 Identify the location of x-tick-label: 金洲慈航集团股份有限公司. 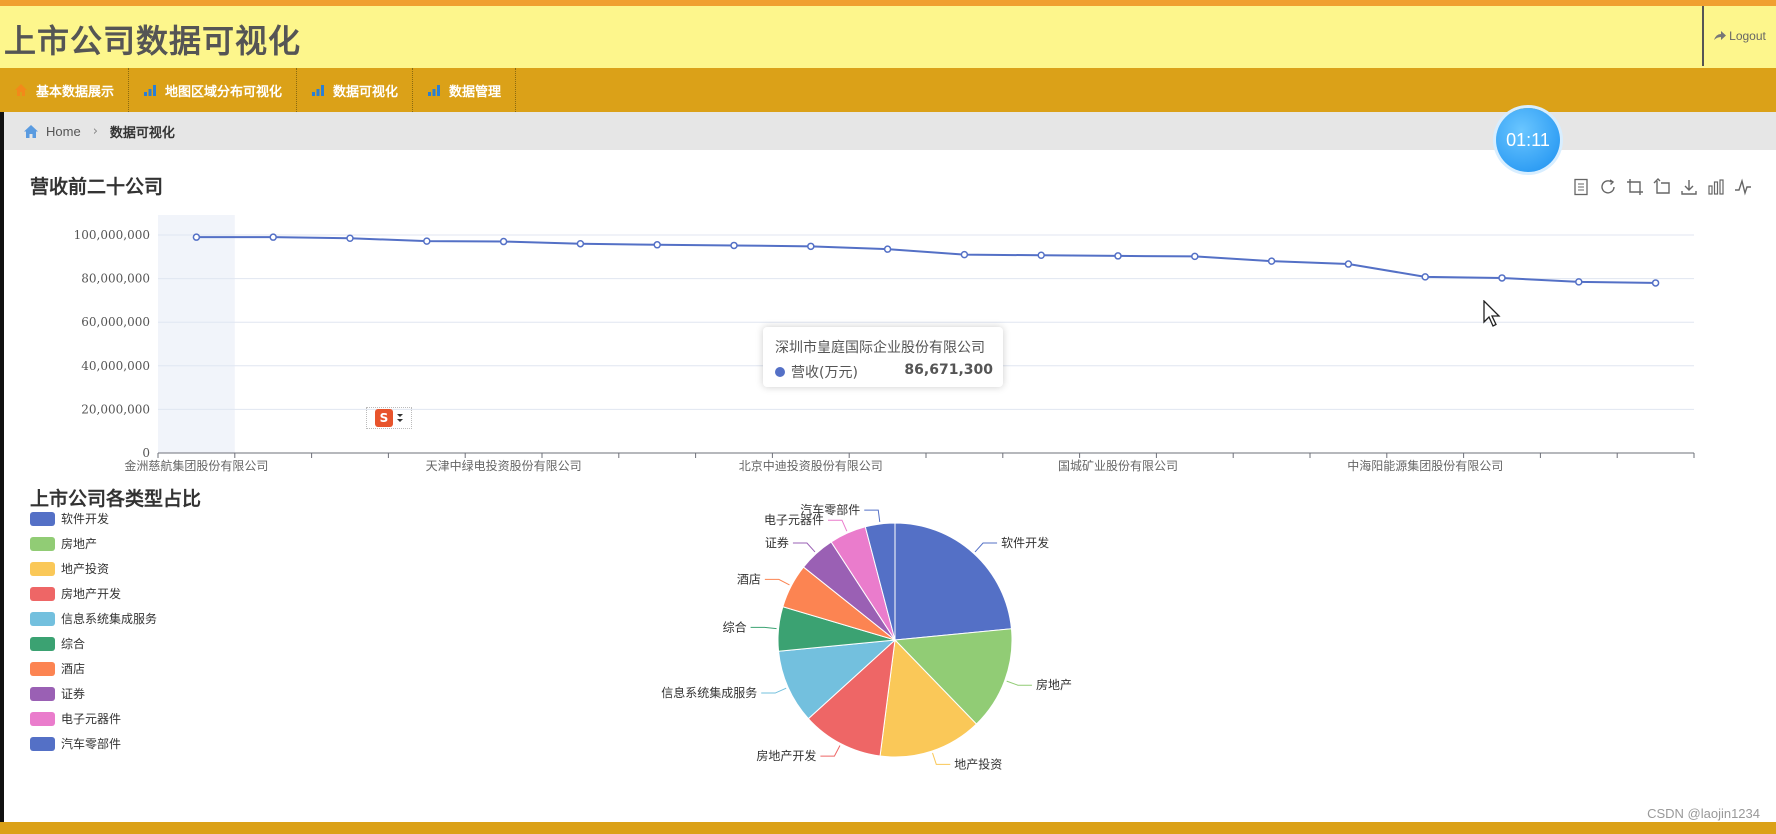
(196, 465).